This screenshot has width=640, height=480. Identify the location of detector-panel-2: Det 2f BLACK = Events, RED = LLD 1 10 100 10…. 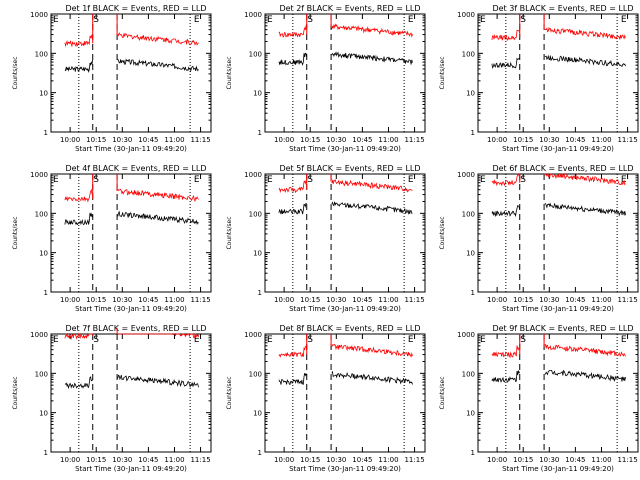
(326, 78).